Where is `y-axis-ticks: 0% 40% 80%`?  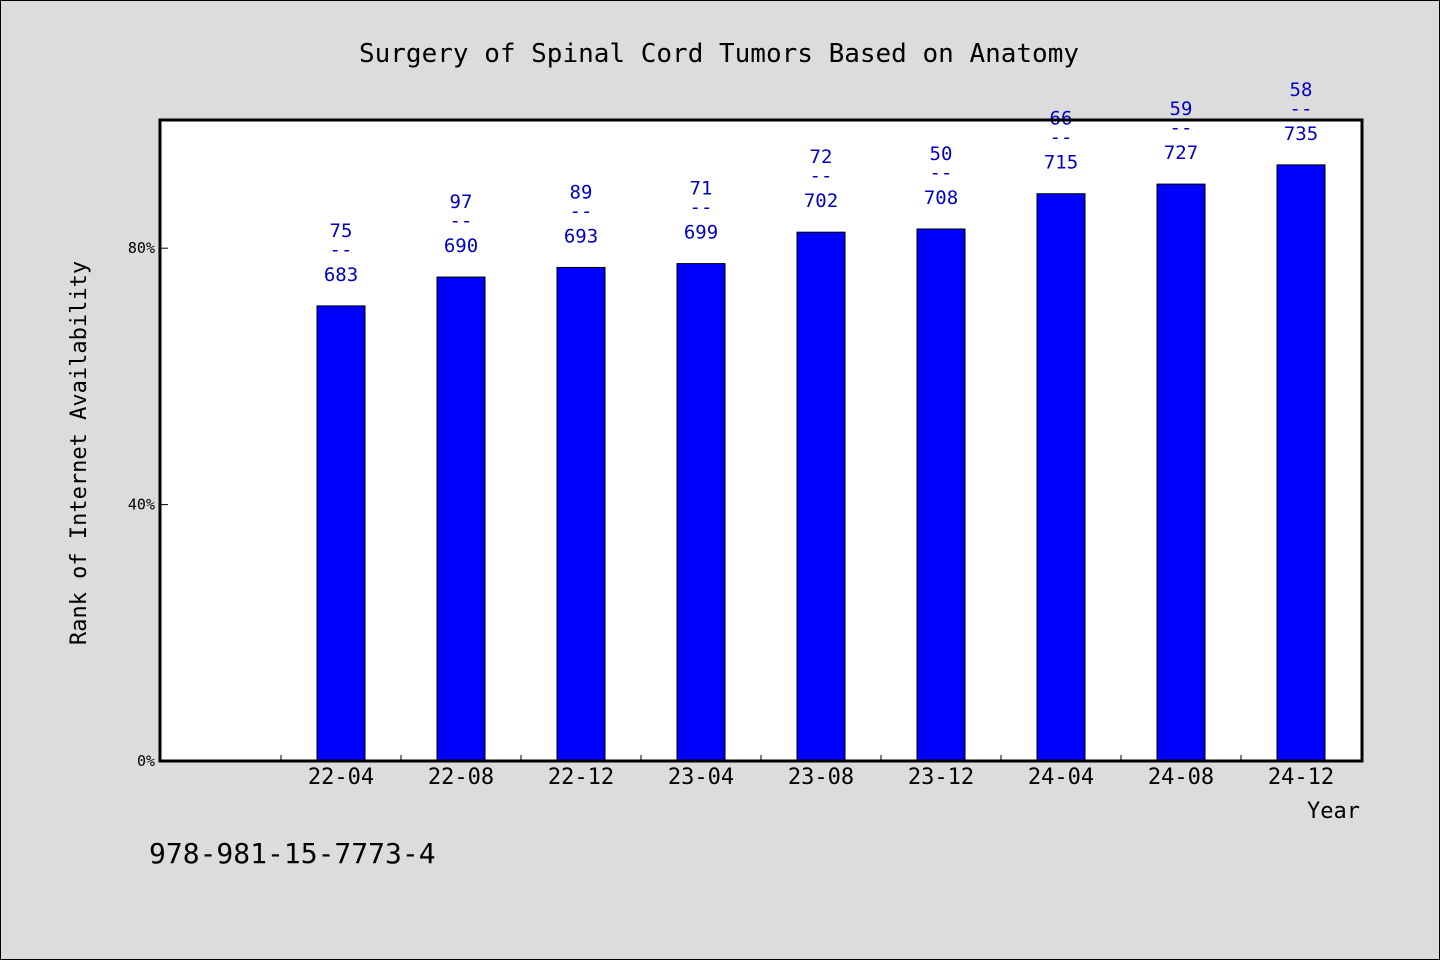 y-axis-ticks: 0% 40% 80% is located at coordinates (148, 504).